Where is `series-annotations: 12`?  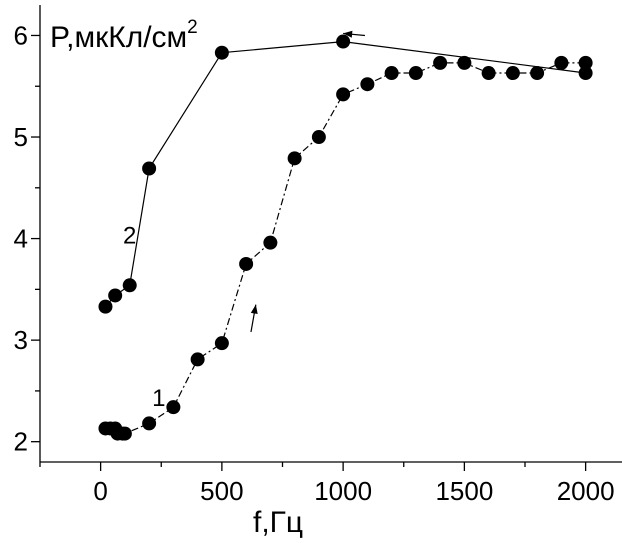 series-annotations: 12 is located at coordinates (144, 317).